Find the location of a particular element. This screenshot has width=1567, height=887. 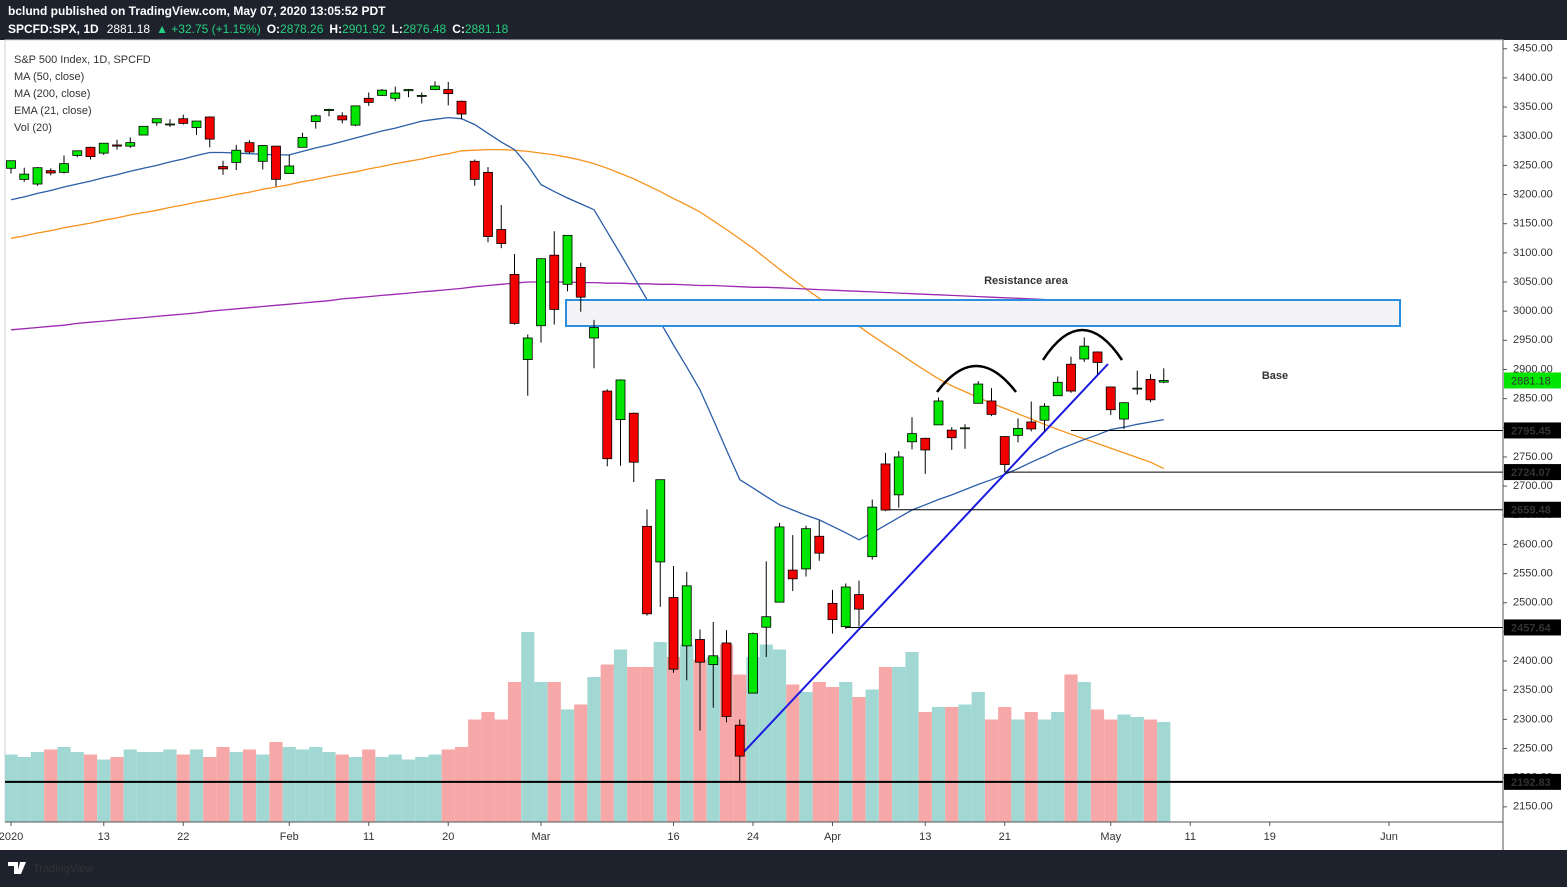

y-tick-label: 3200.00 is located at coordinates (1533, 194).